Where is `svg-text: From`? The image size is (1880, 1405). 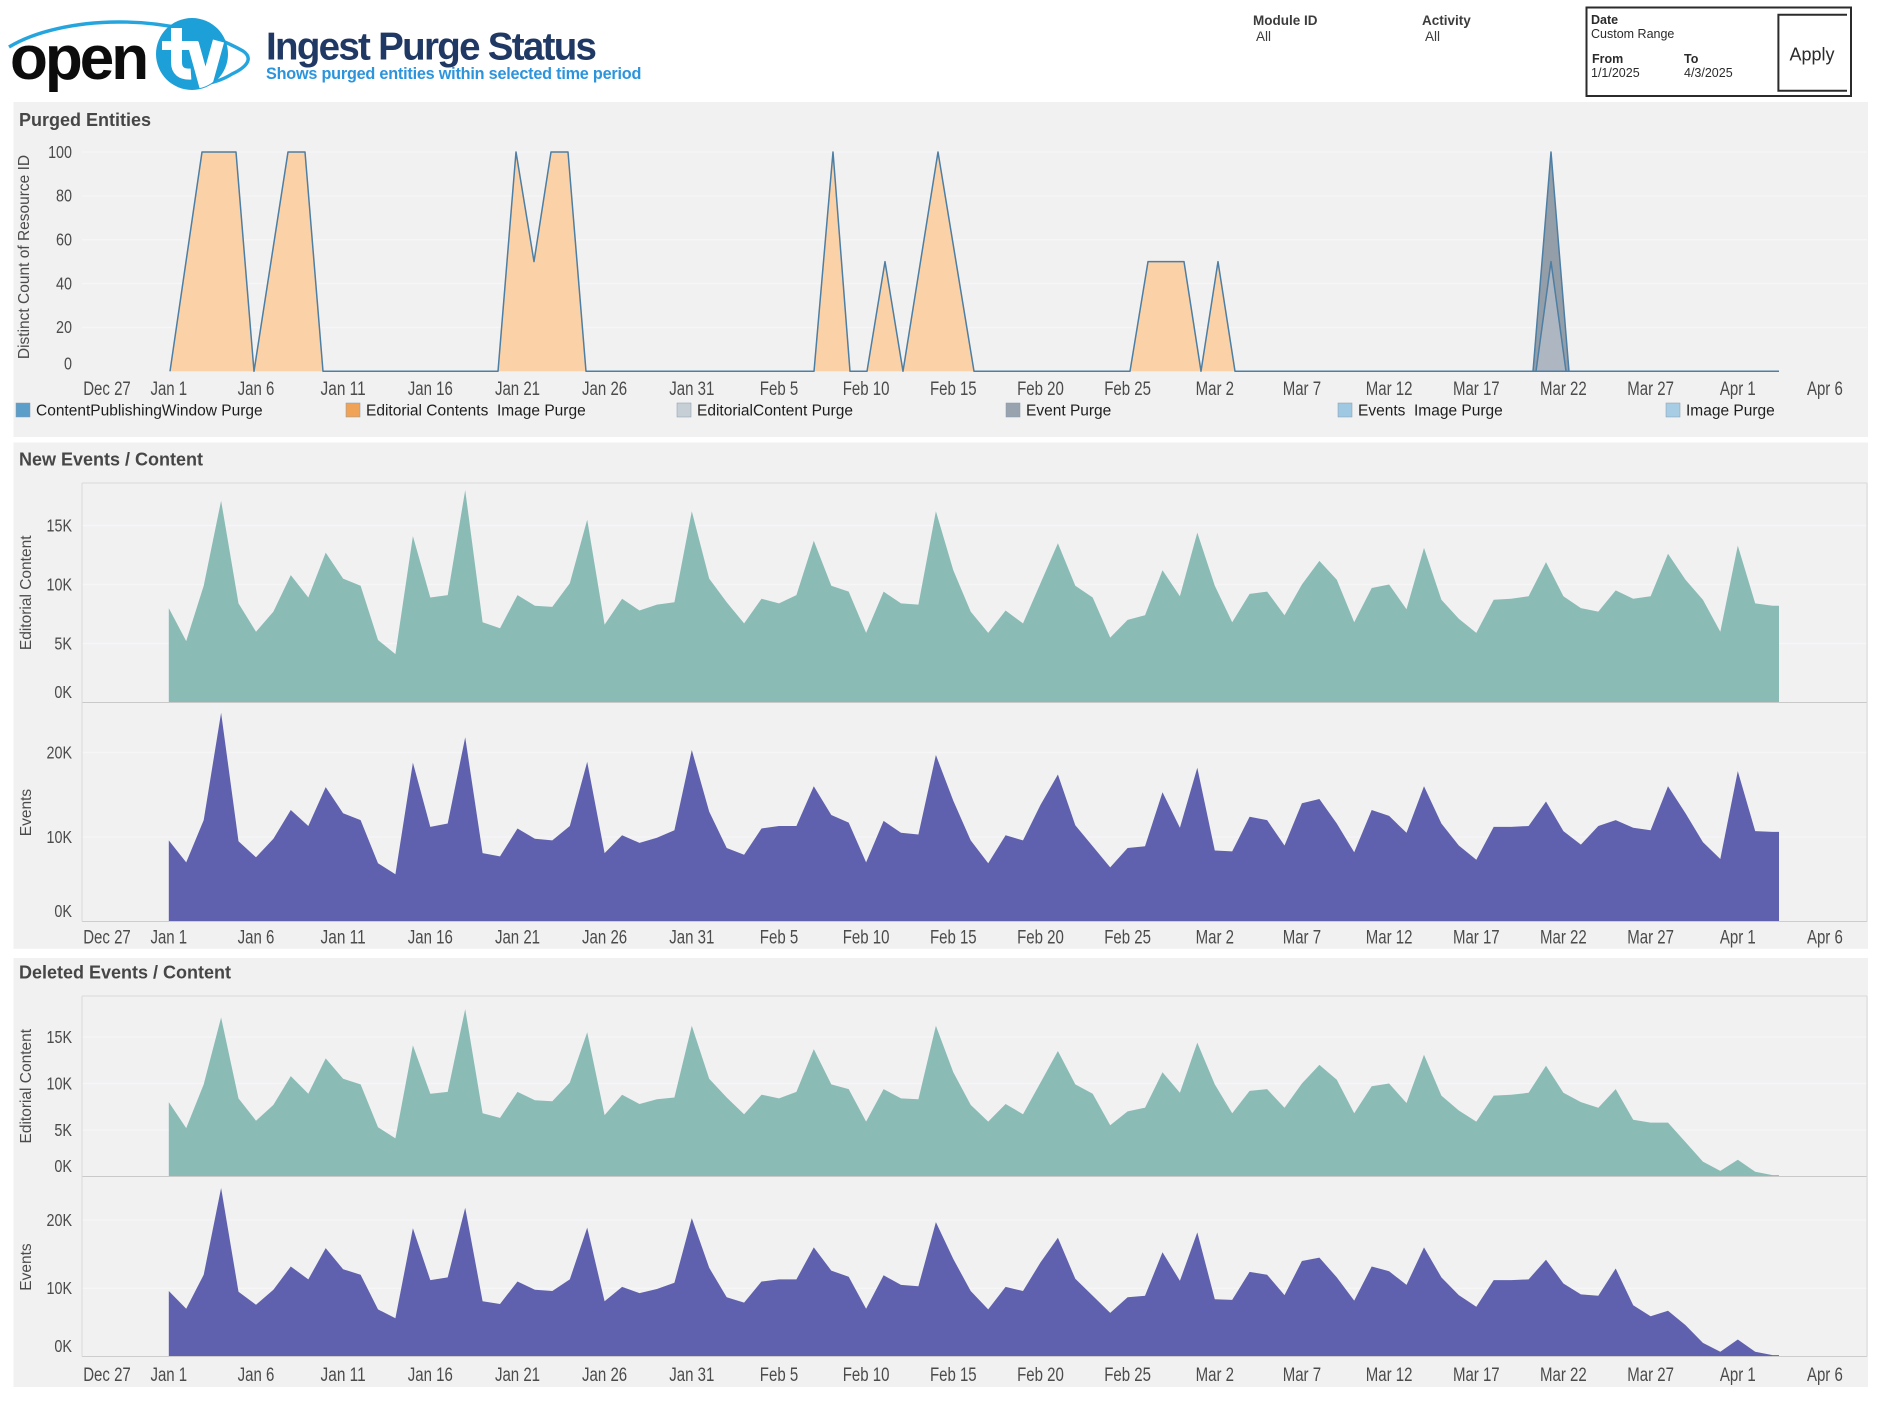
svg-text: From is located at coordinates (1607, 59).